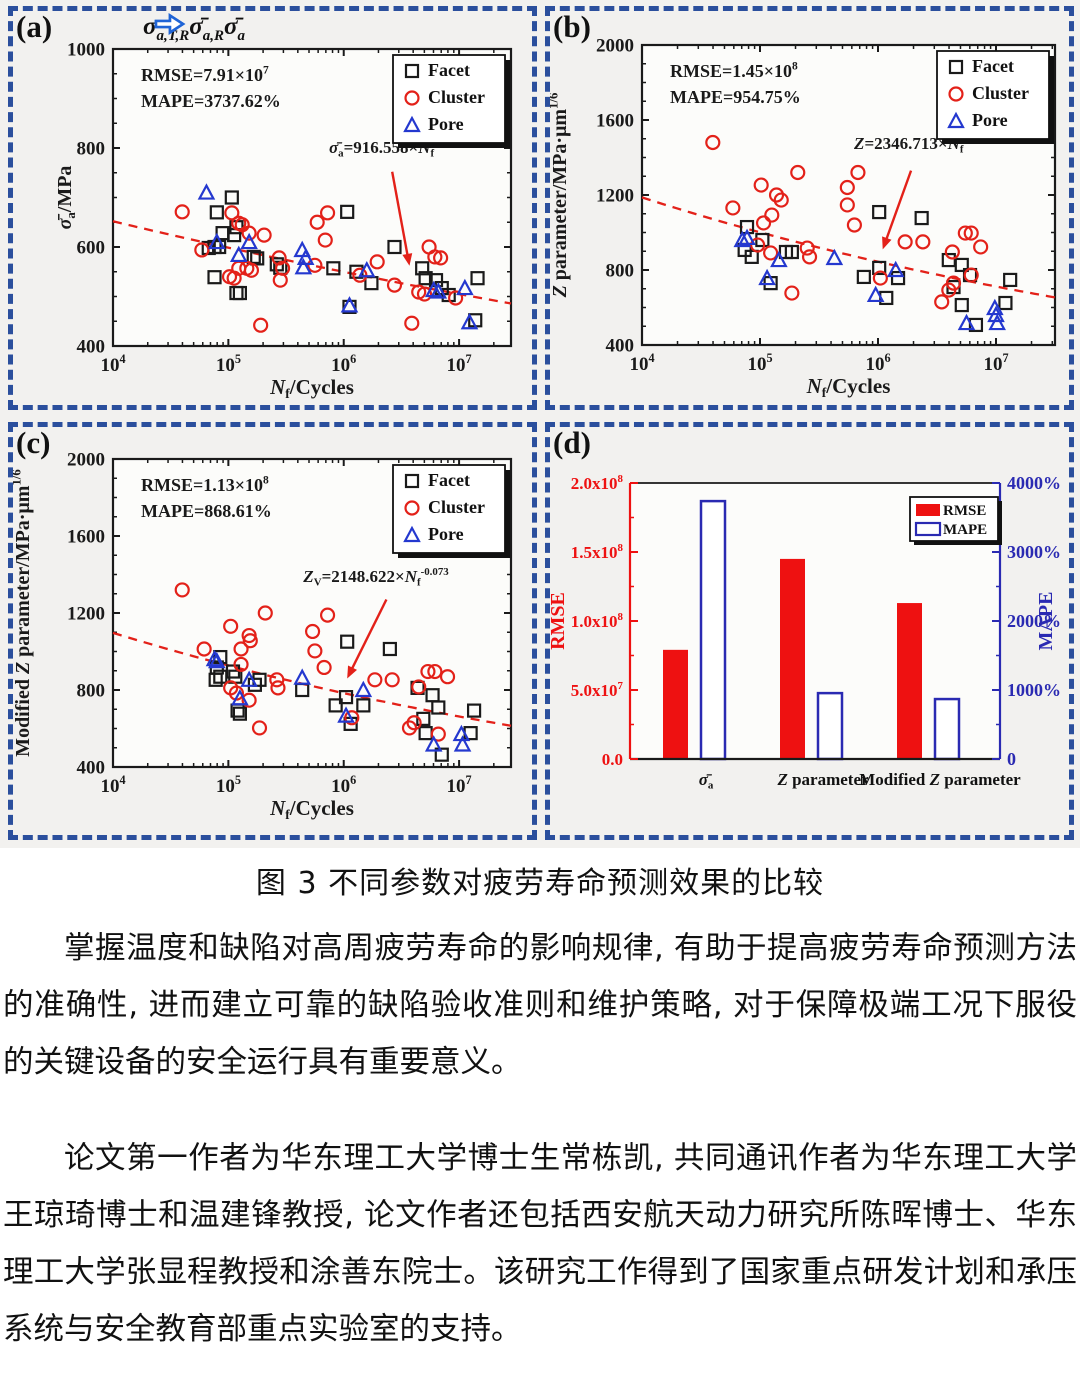 This screenshot has width=1080, height=1374. What do you see at coordinates (597, 483) in the screenshot?
I see `left-tick-4: 2.0x10⁸` at bounding box center [597, 483].